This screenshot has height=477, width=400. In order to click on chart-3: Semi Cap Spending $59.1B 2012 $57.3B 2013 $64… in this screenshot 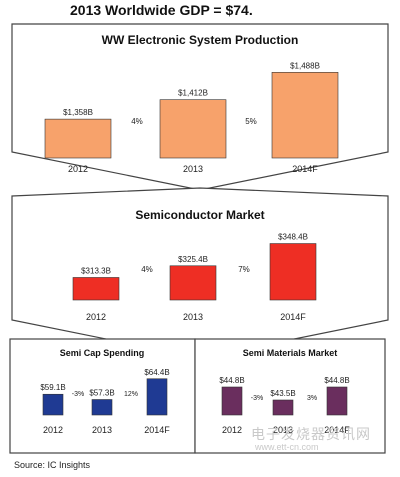, I will do `click(105, 391)`.